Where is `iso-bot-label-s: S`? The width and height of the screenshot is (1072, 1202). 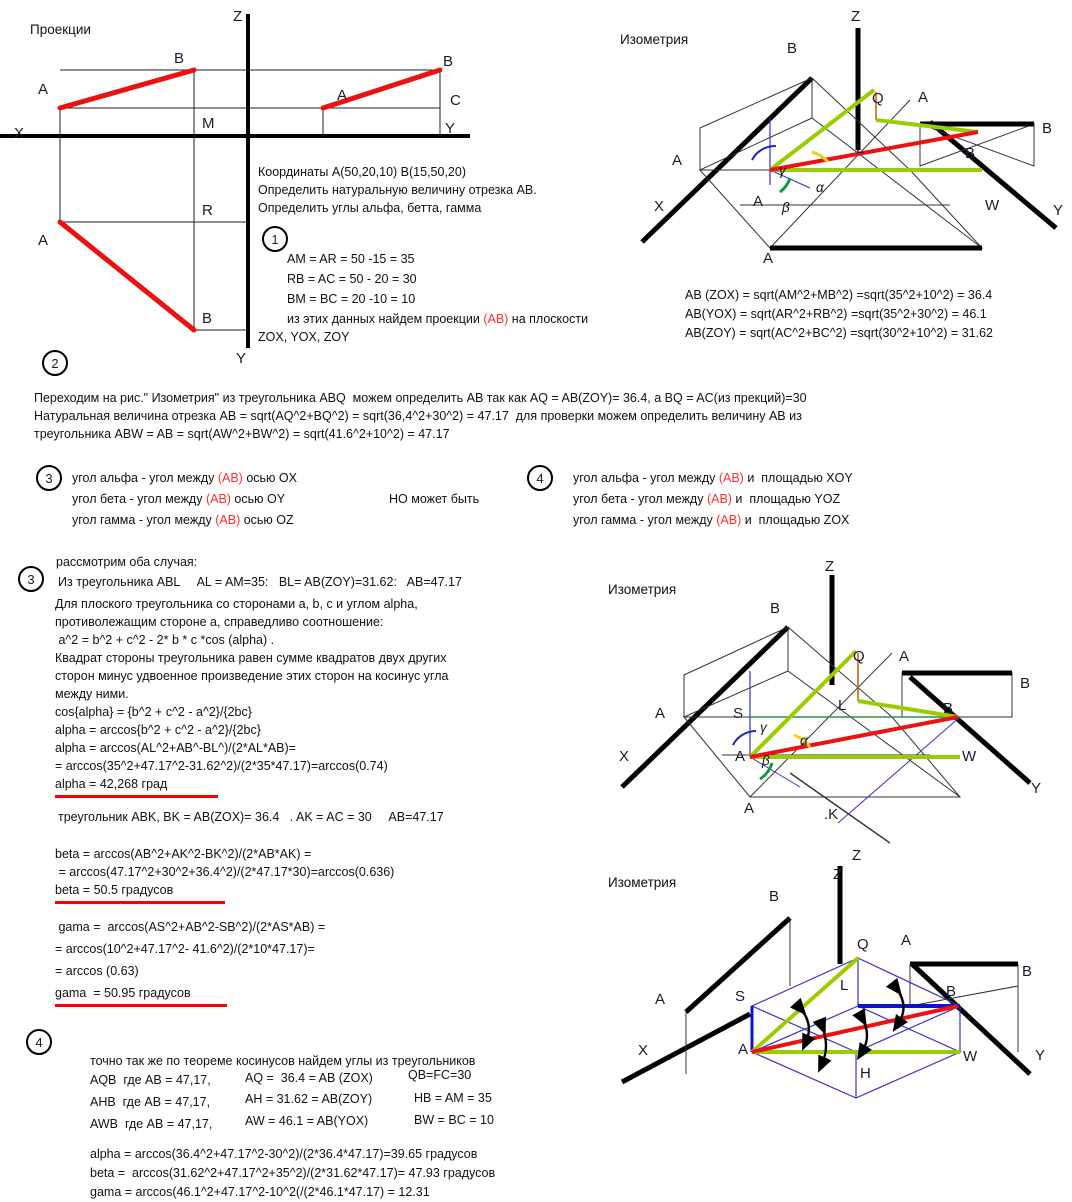
iso-bot-label-s: S is located at coordinates (740, 996).